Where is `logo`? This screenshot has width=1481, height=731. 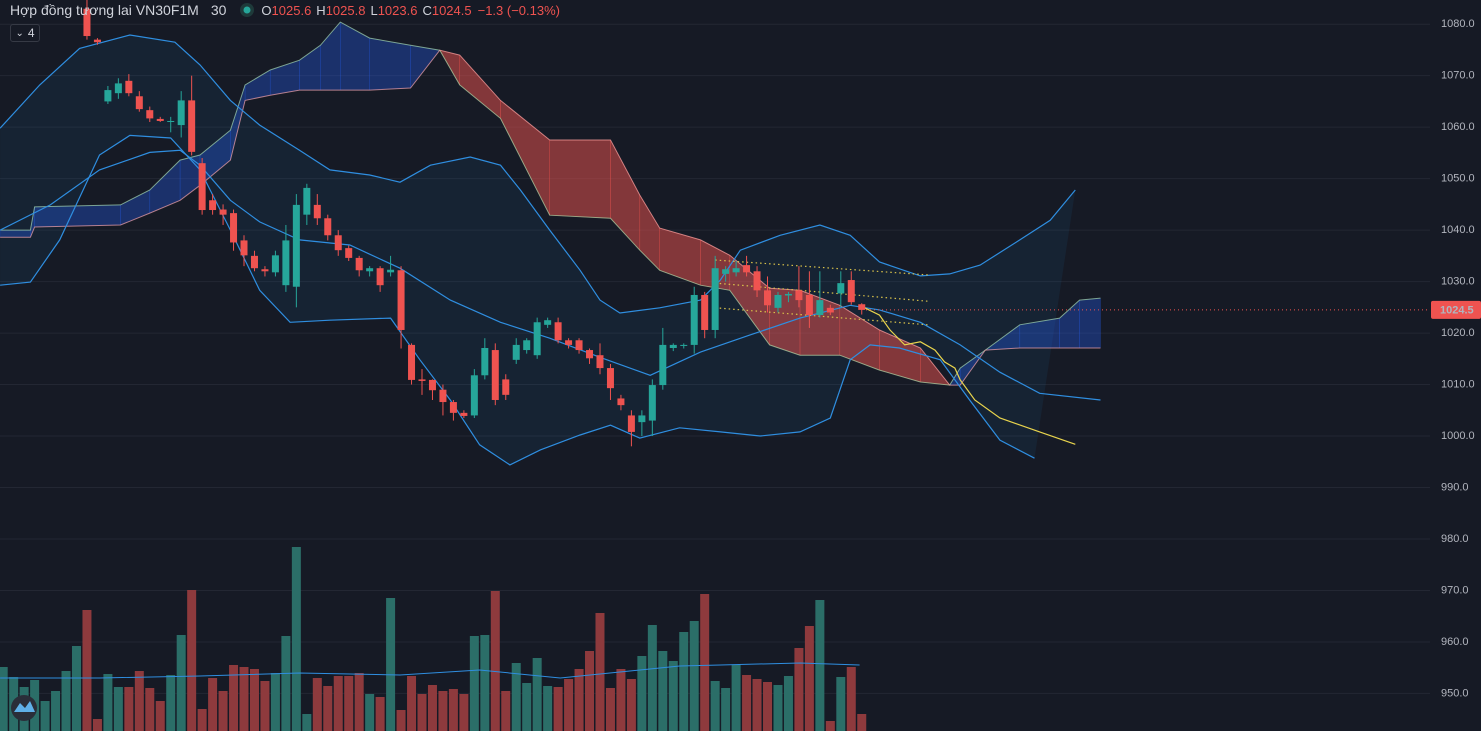 logo is located at coordinates (24, 708).